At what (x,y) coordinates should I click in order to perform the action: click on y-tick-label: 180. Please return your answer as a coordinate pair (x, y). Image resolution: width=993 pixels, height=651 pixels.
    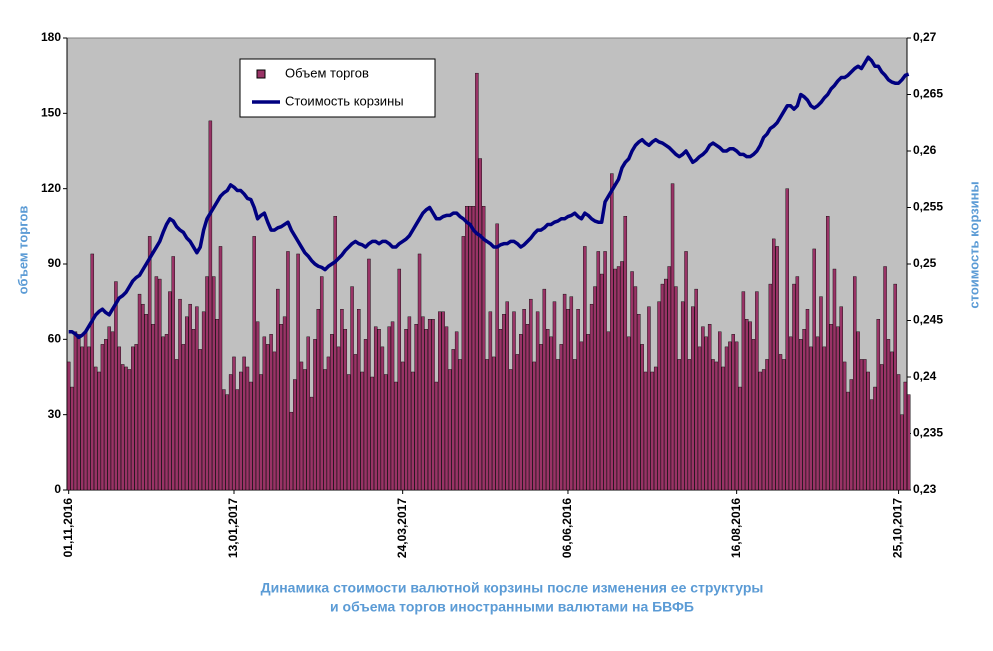
    Looking at the image, I should click on (51, 37).